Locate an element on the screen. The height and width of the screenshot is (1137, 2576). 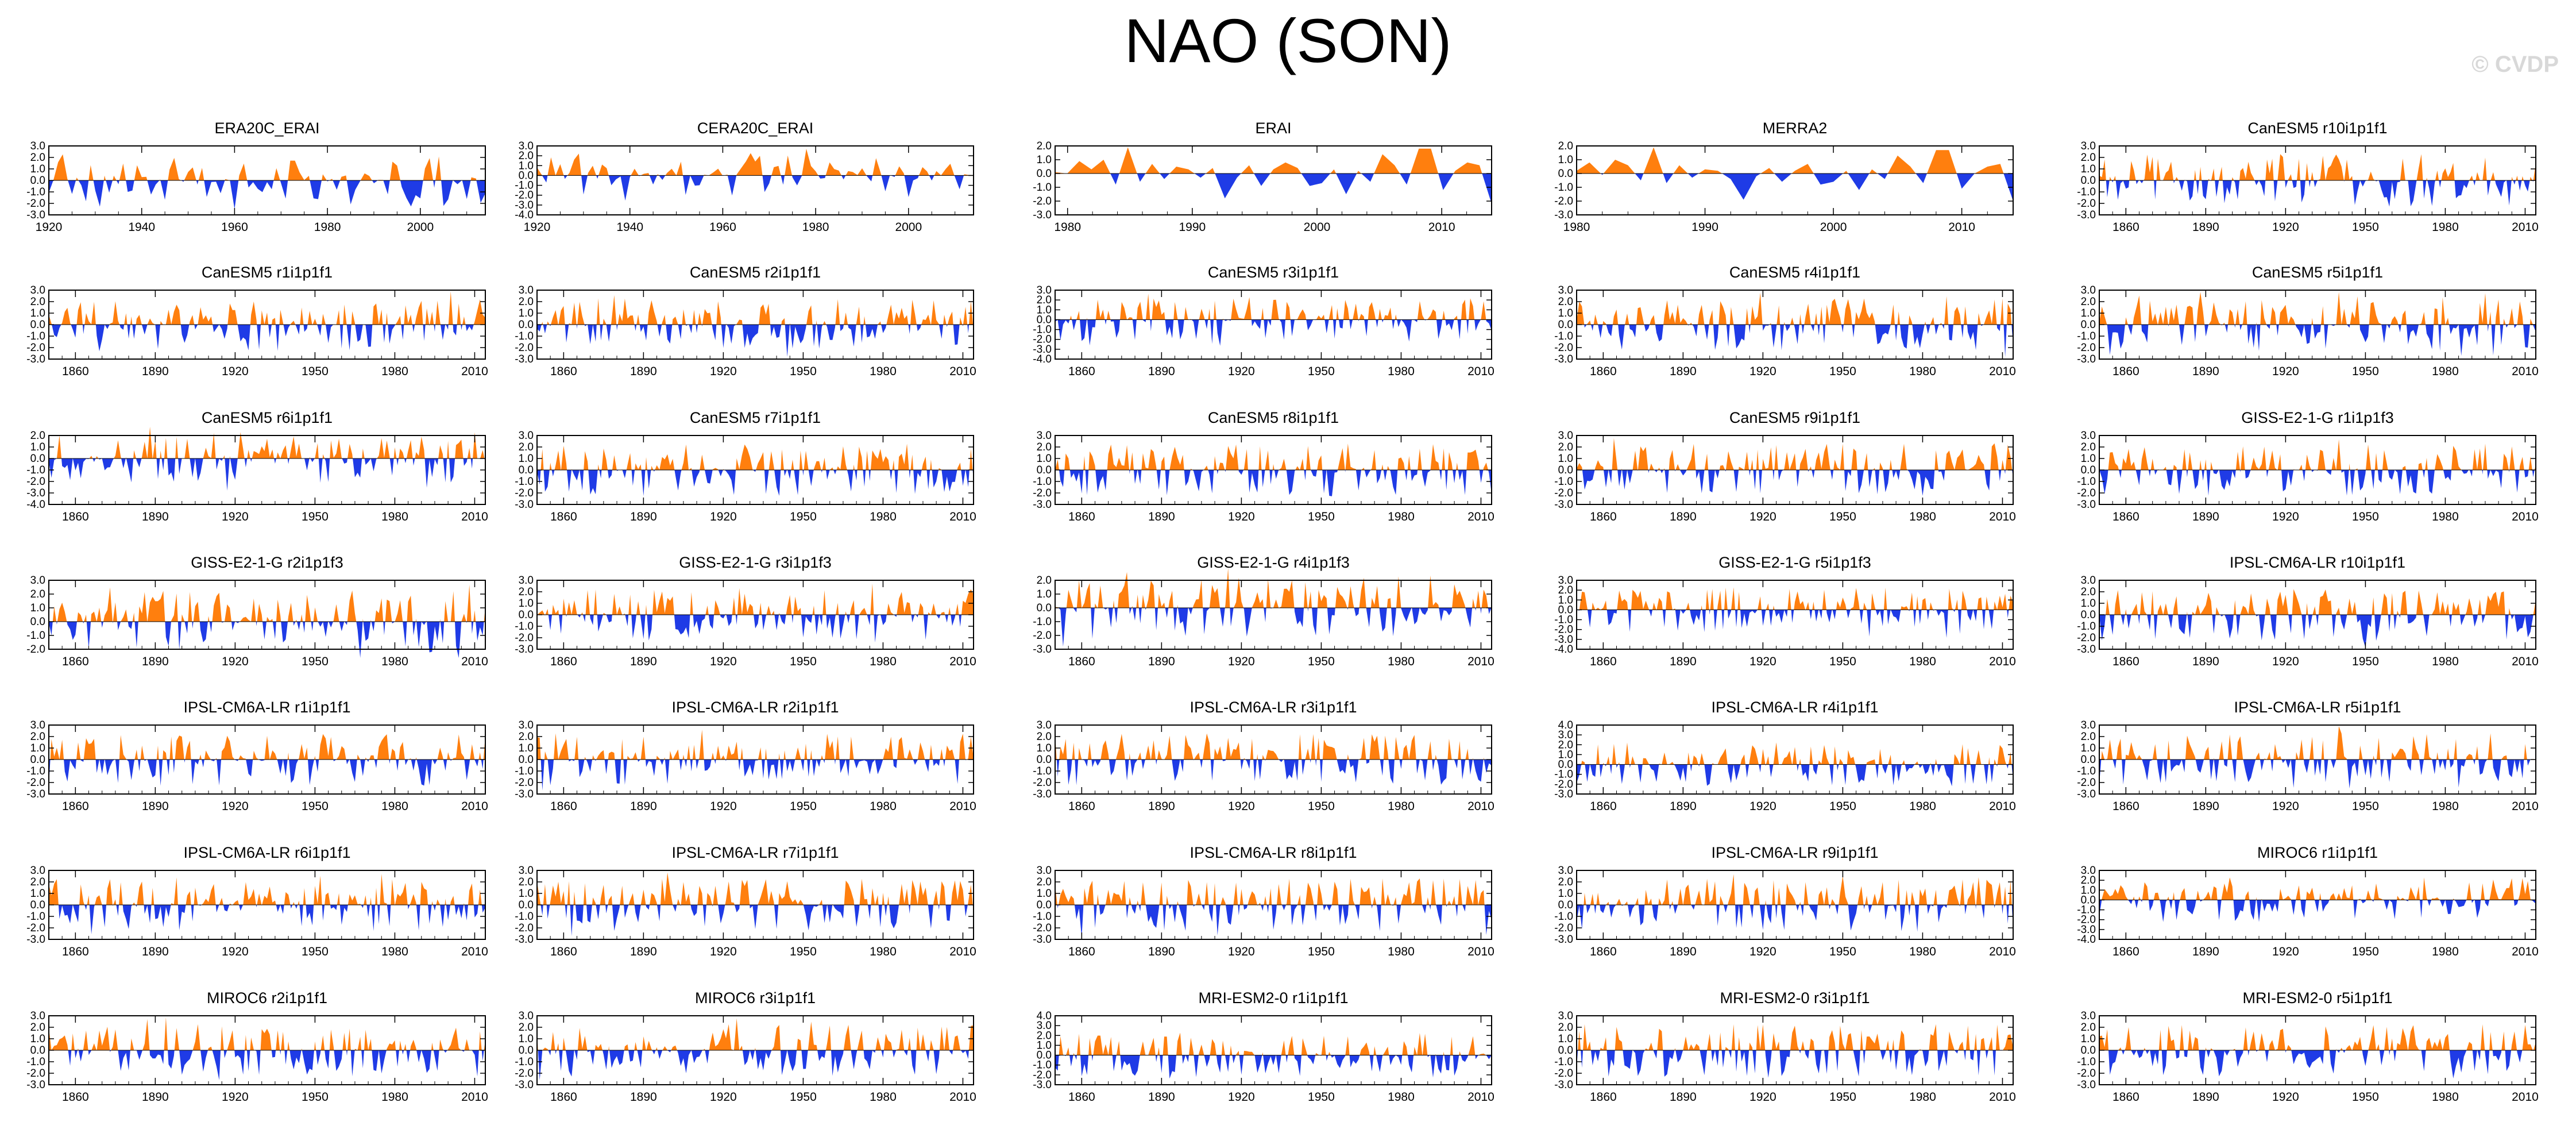
y-tick-label: -4.0 is located at coordinates (1563, 649).